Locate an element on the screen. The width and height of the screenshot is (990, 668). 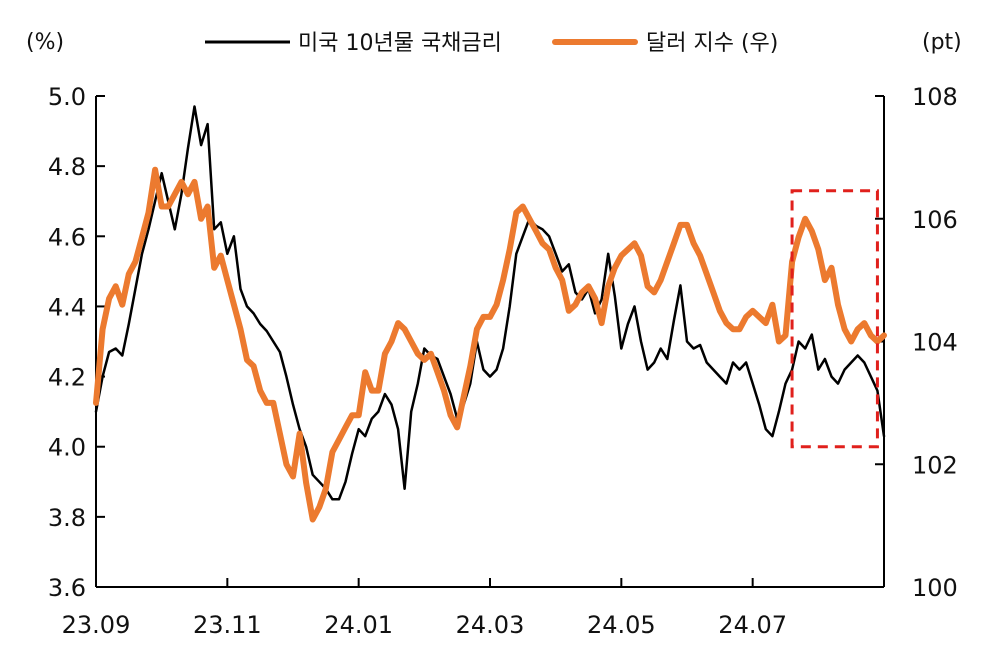
left-tick-label: 4.6 is located at coordinates (67, 237).